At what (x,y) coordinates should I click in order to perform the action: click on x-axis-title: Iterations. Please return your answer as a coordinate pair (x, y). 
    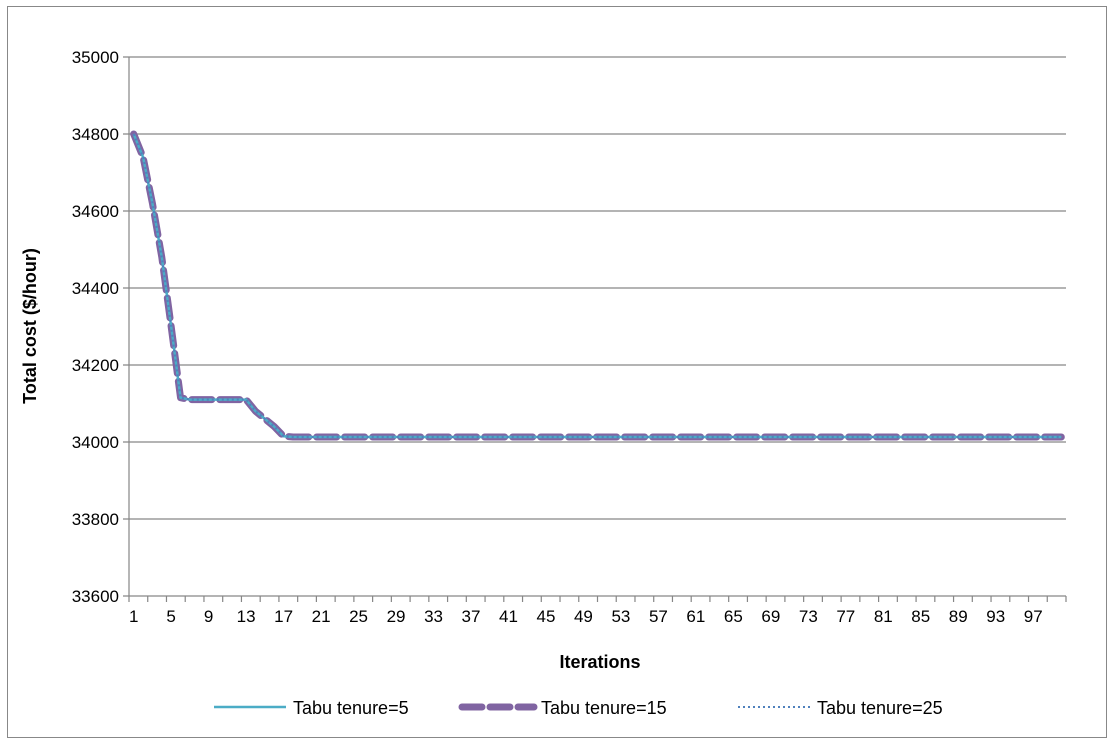
    Looking at the image, I should click on (599, 662).